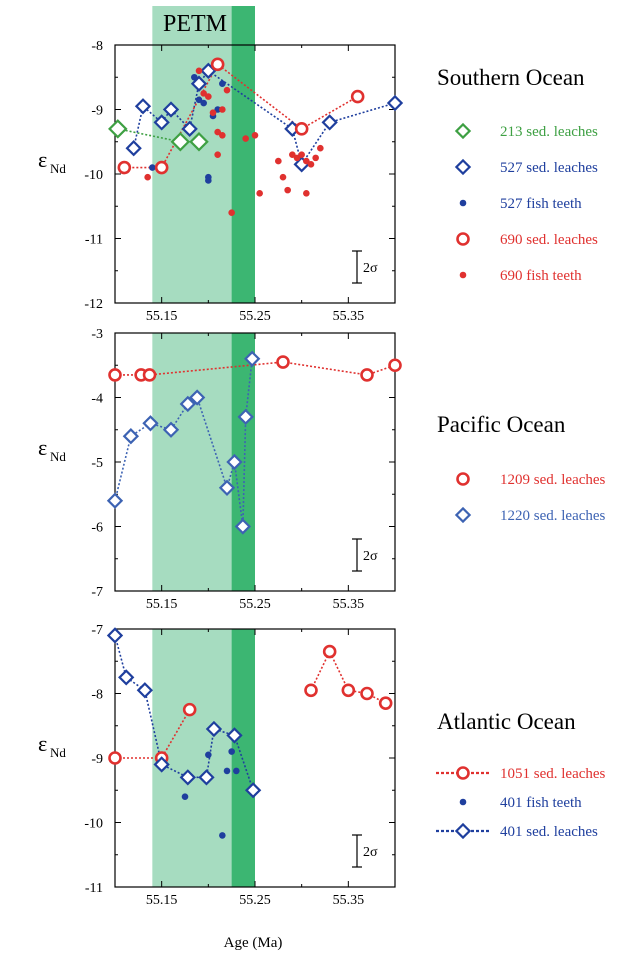  Describe the element at coordinates (549, 168) in the screenshot. I see `legend-label: 527 sed. leaches` at that location.